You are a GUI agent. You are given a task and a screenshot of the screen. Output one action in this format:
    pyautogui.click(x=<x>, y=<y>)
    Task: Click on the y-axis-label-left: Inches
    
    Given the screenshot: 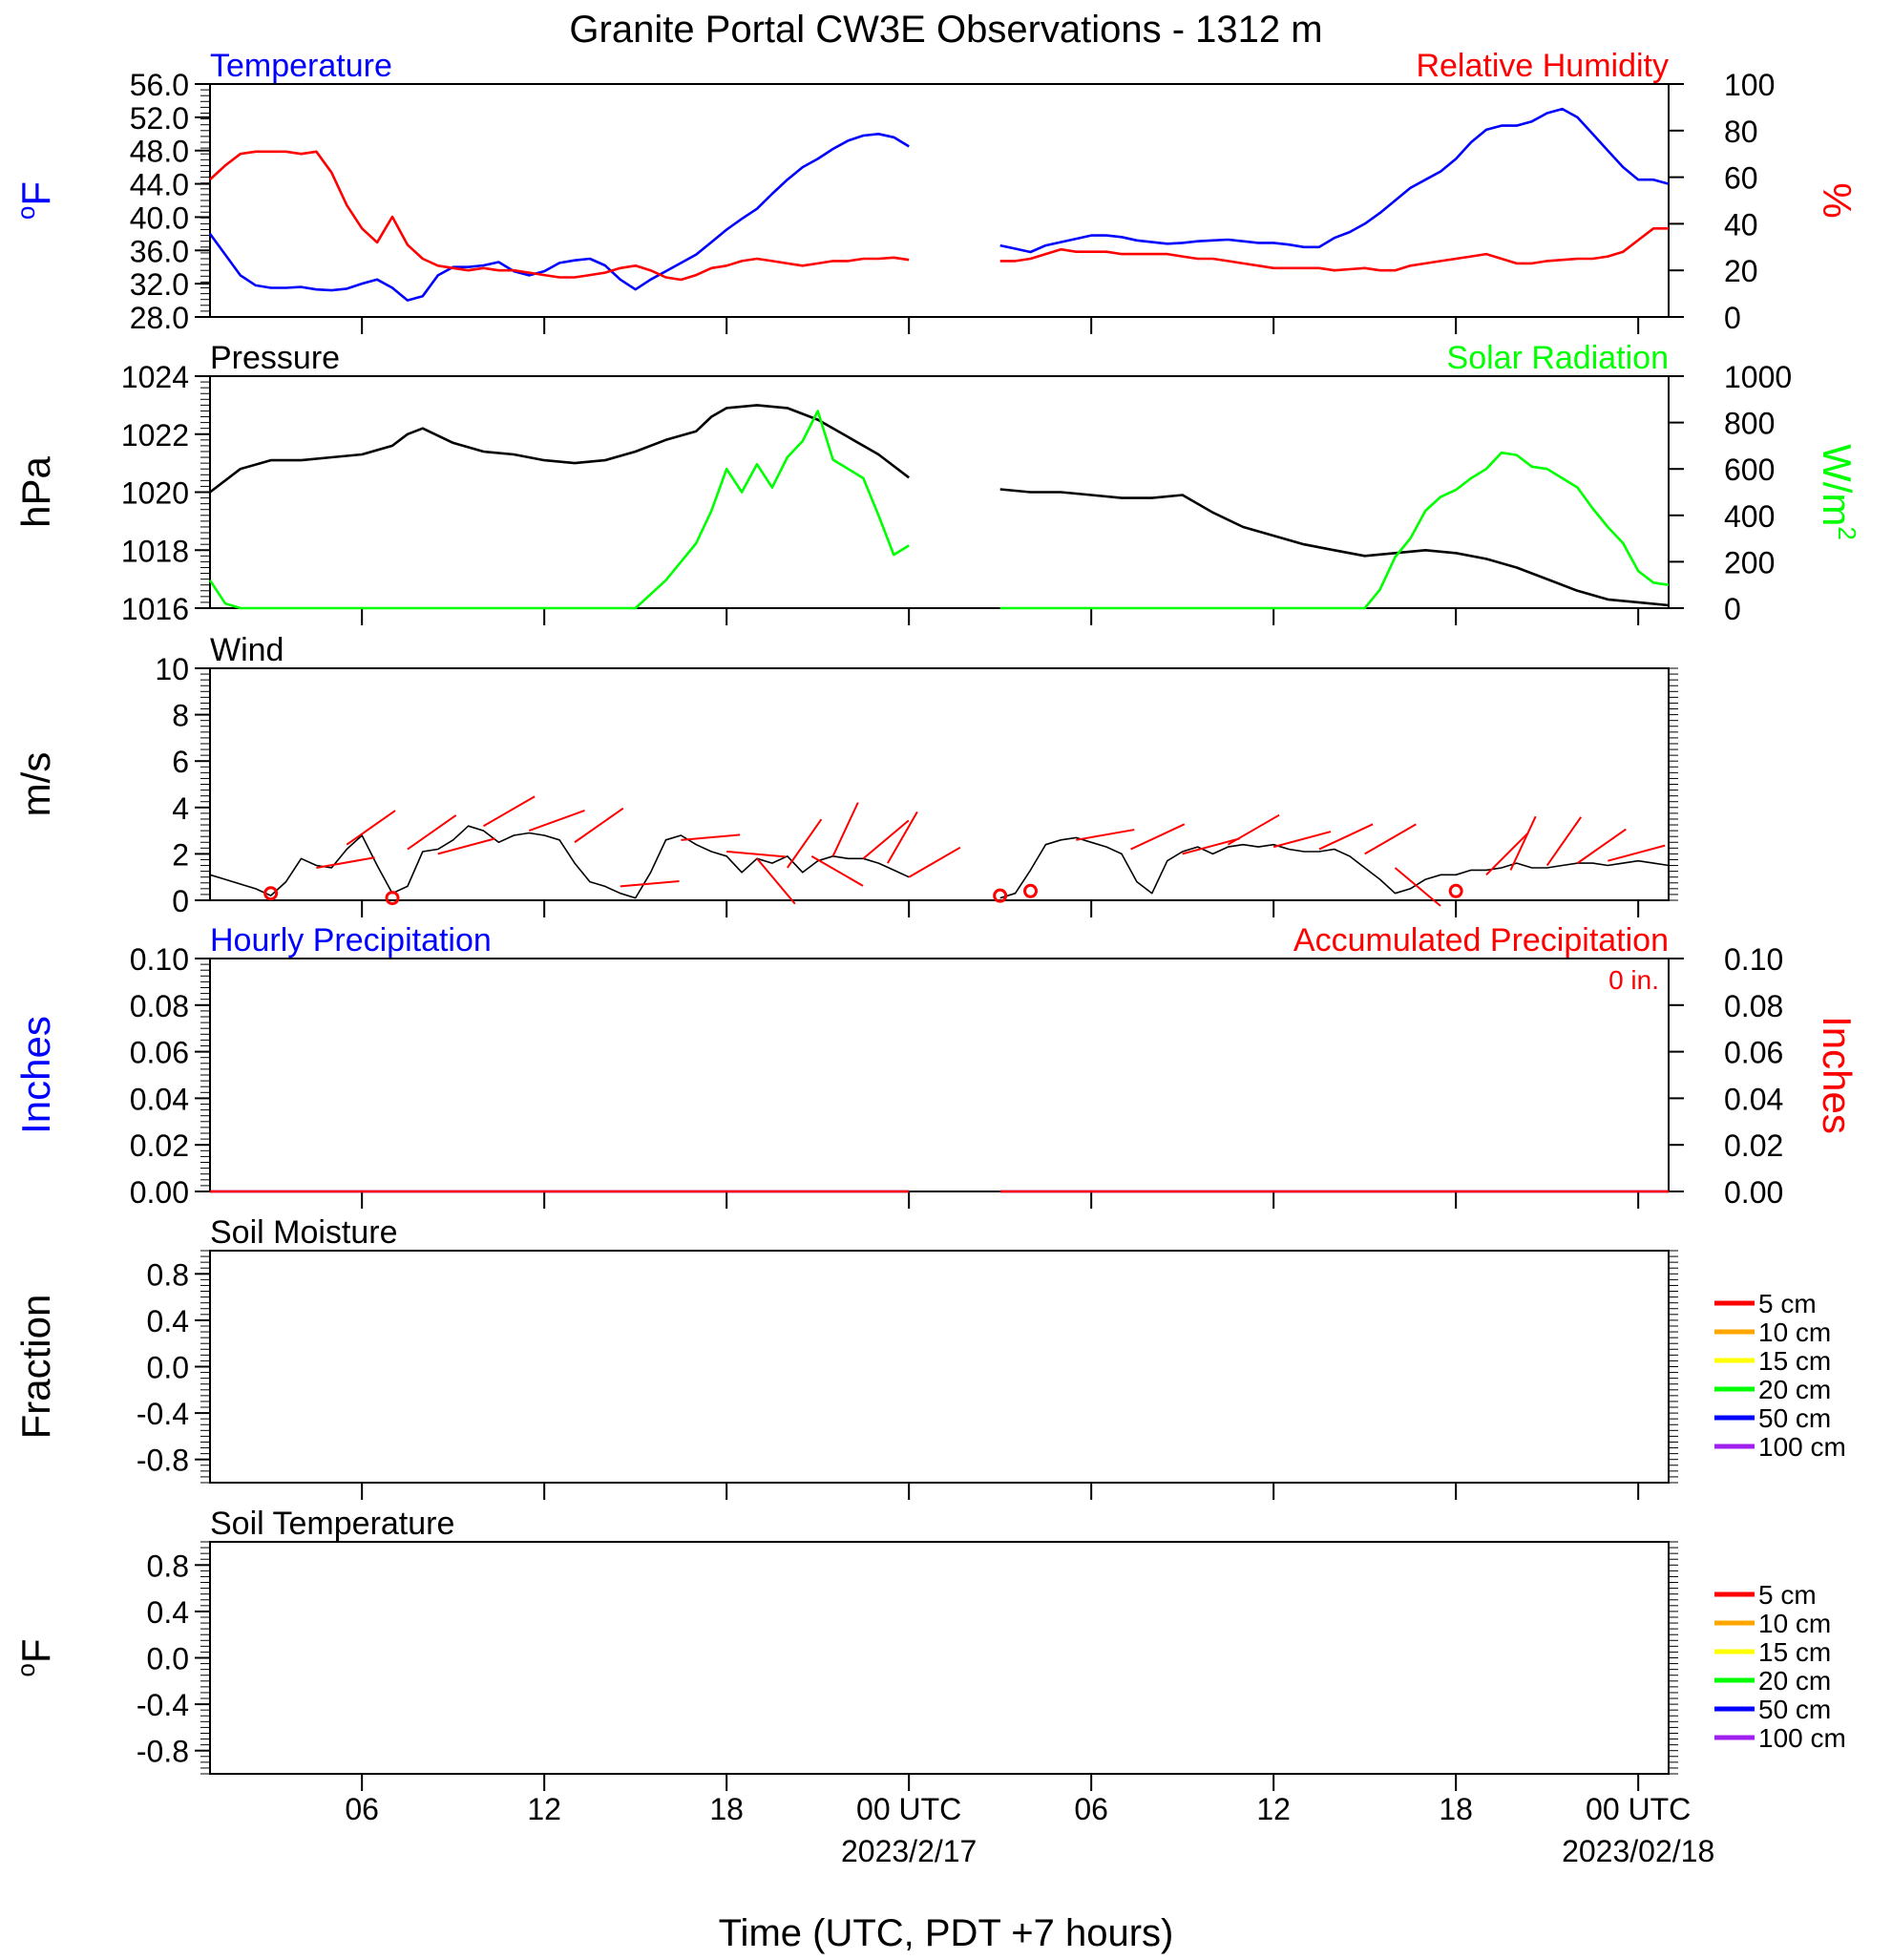 What is the action you would take?
    pyautogui.click(x=35, y=1075)
    